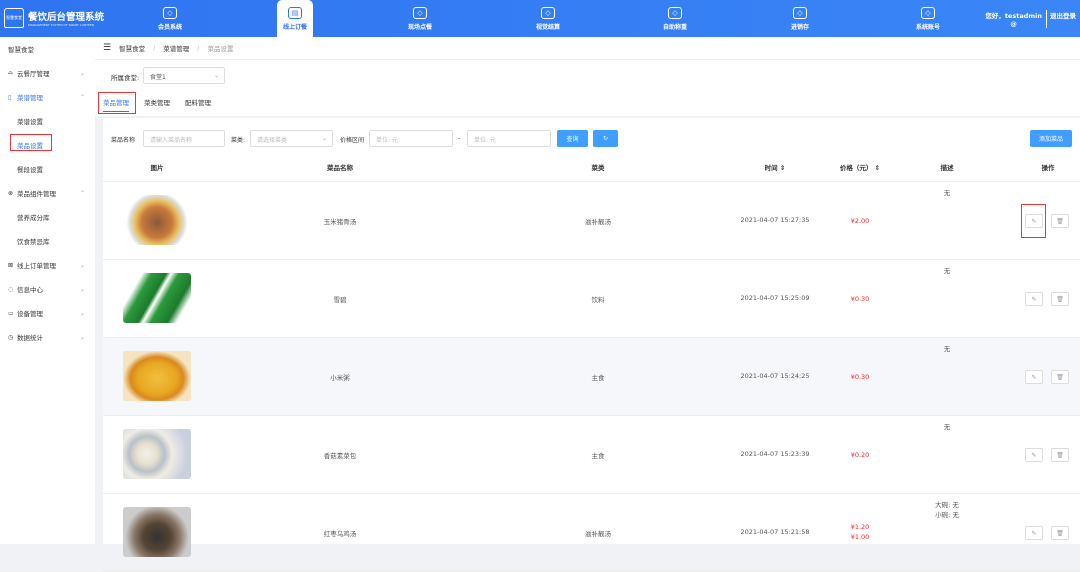  I want to click on reset-button: ↻, so click(605, 138).